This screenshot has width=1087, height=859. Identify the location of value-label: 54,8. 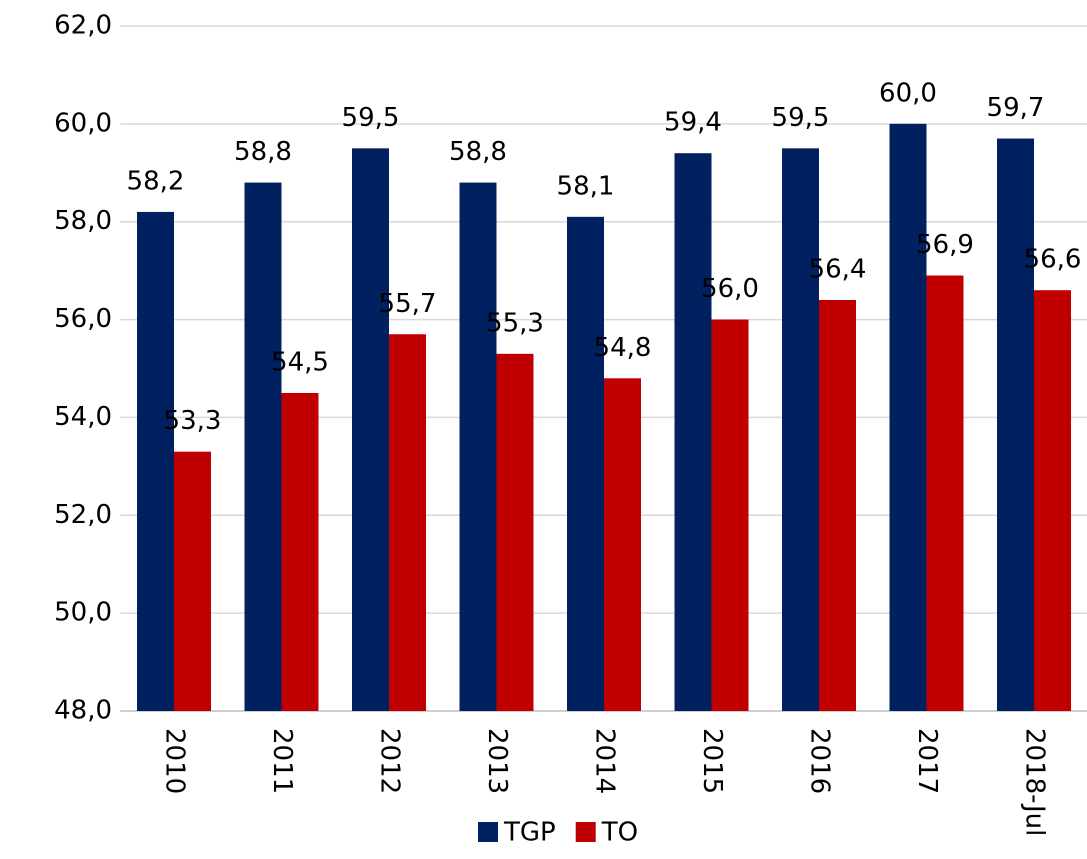
(623, 348).